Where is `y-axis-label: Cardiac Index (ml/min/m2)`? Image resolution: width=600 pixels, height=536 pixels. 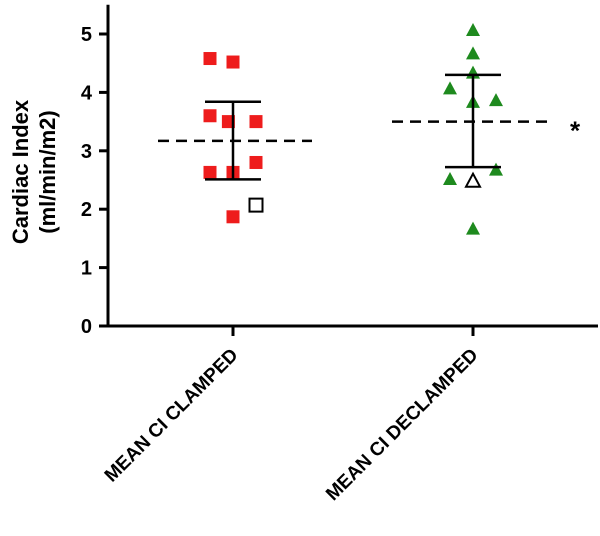
y-axis-label: Cardiac Index (ml/min/m2) is located at coordinates (34, 171).